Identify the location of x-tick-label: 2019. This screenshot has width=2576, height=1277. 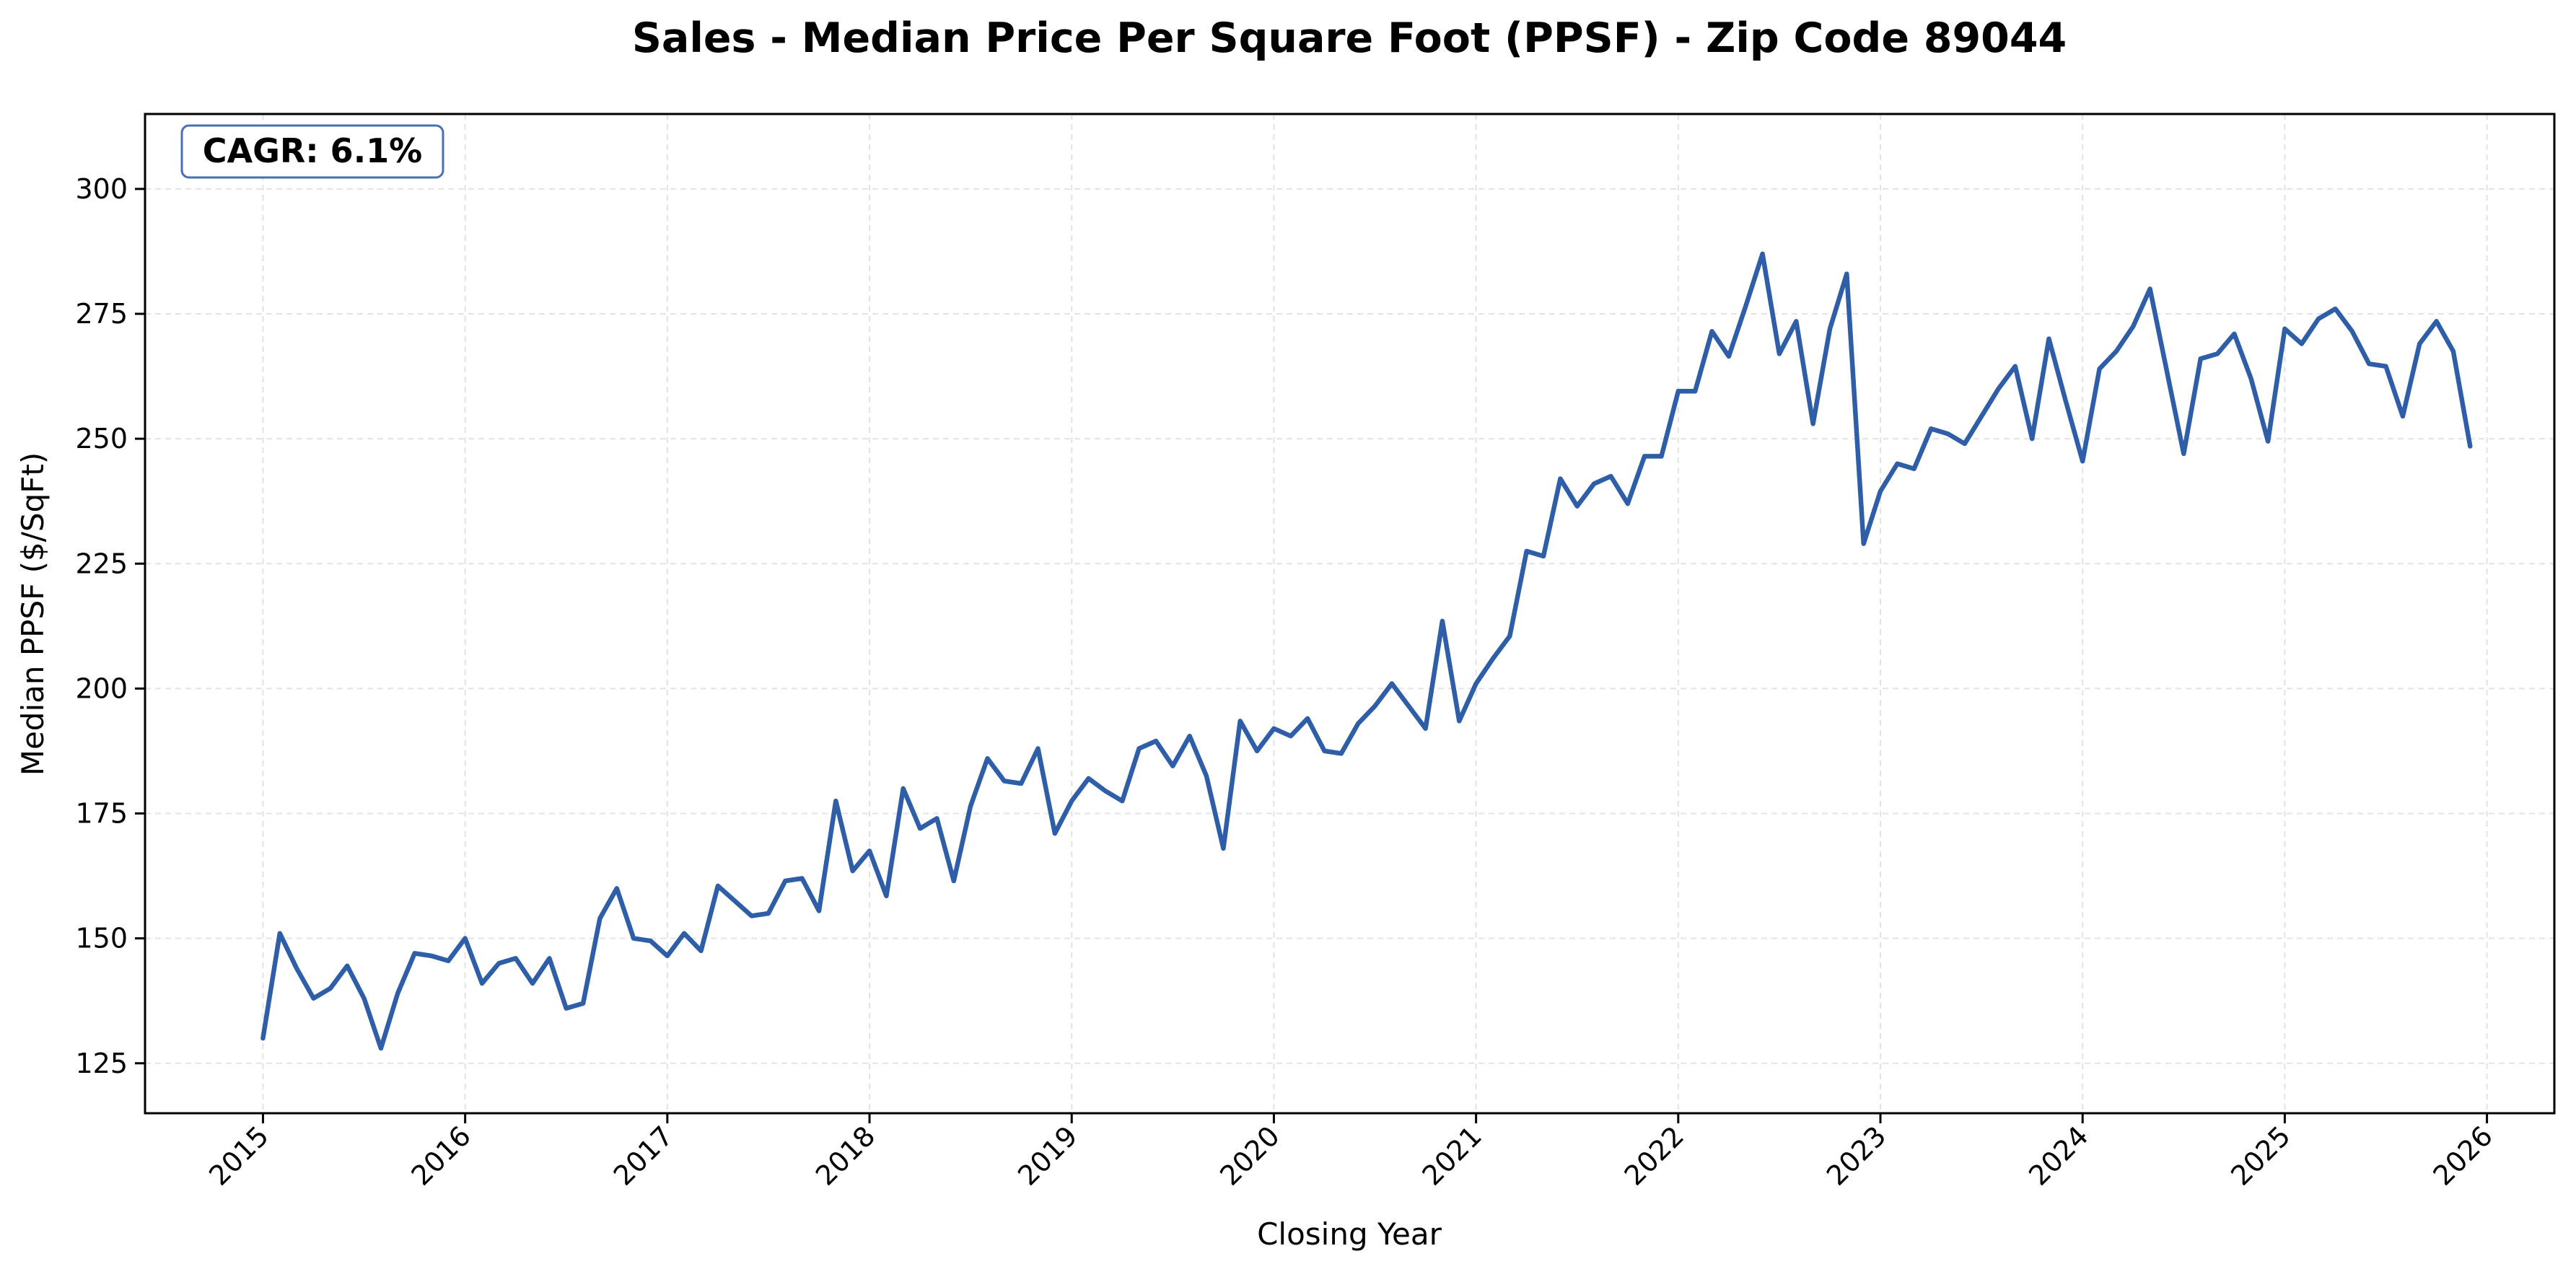
(1048, 1156).